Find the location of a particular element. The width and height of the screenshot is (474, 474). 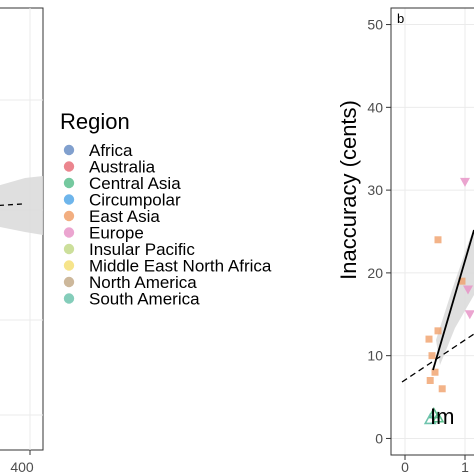

panel-b-solid-fit-line is located at coordinates (453, 300).